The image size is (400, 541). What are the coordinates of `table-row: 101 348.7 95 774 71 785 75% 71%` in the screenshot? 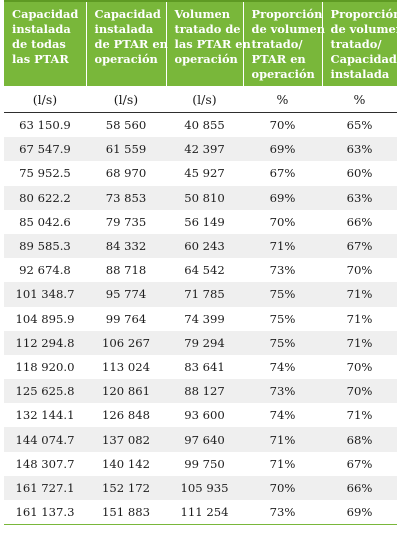 It's located at (200, 294).